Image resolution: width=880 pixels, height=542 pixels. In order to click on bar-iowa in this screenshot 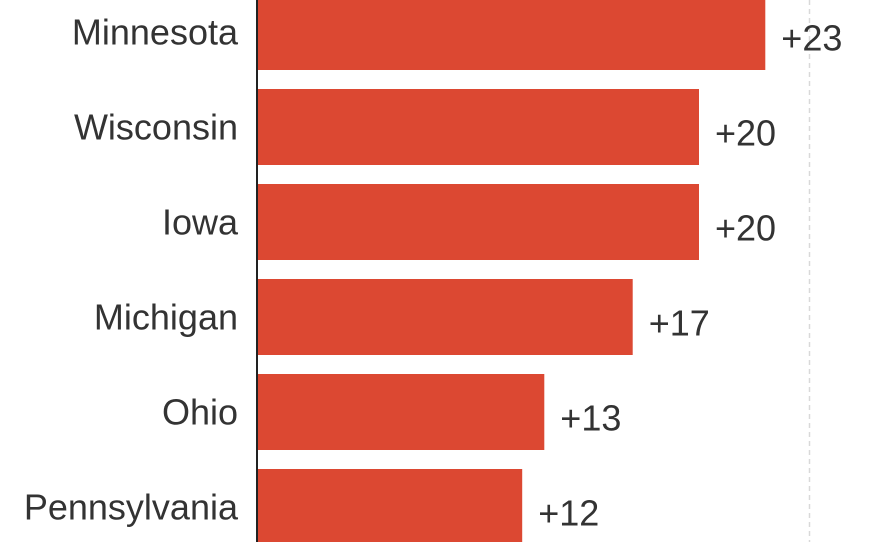, I will do `click(478, 222)`.